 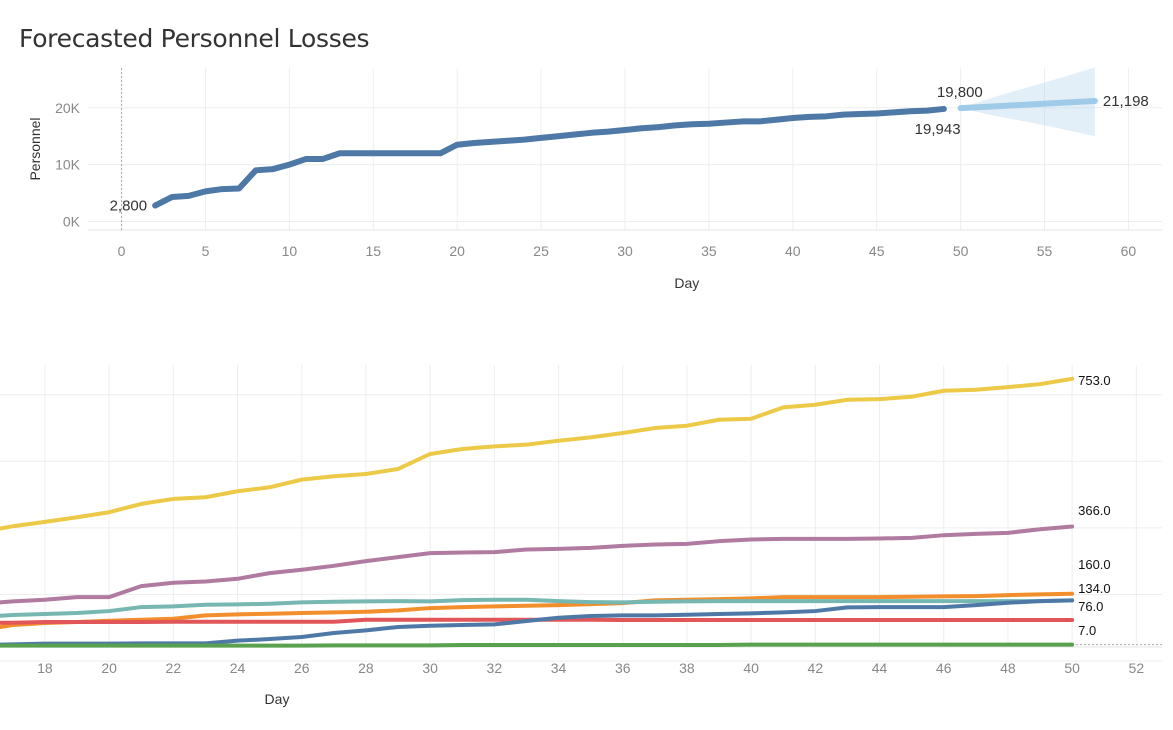 I want to click on x-tick-label: 15, so click(x=373, y=251).